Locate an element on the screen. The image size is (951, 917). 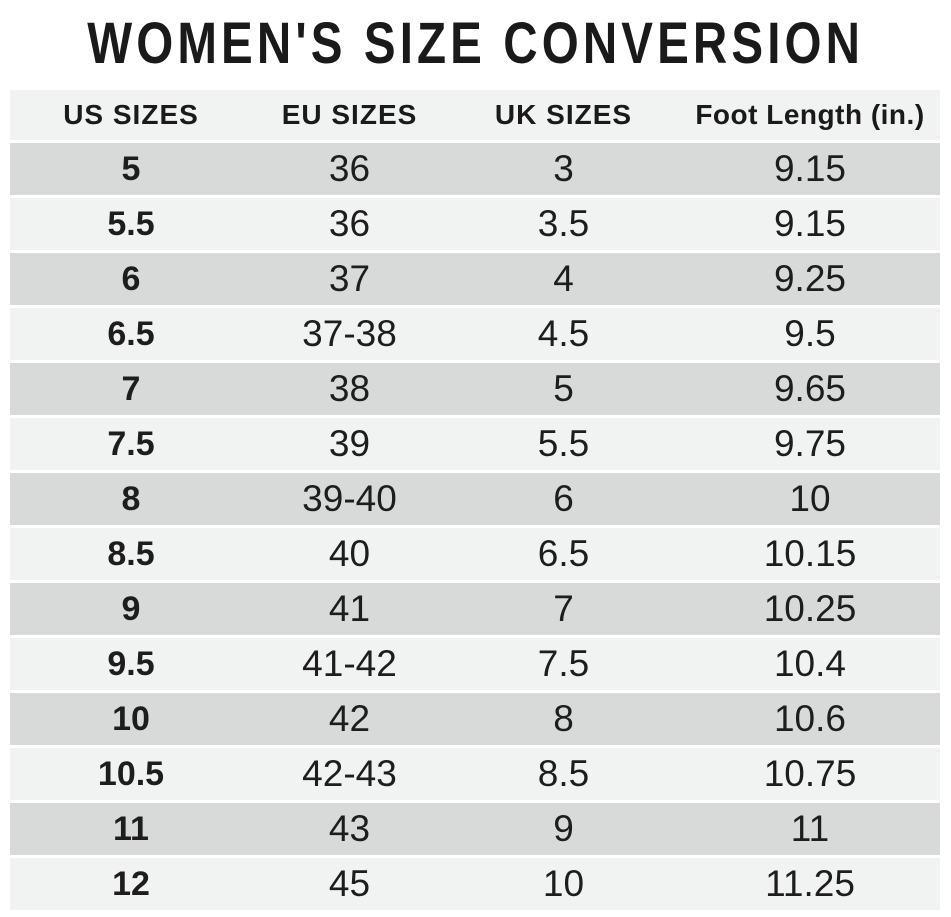
uk-size-cell: 10 is located at coordinates (563, 884).